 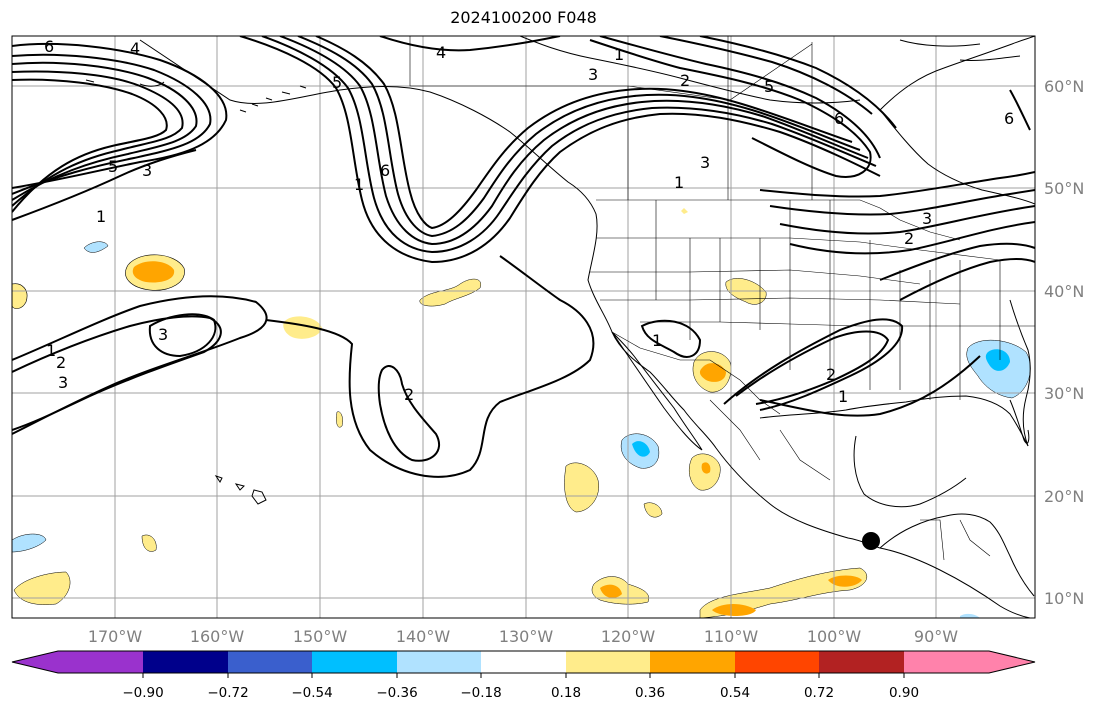 What do you see at coordinates (871, 541) in the screenshot?
I see `station-marker` at bounding box center [871, 541].